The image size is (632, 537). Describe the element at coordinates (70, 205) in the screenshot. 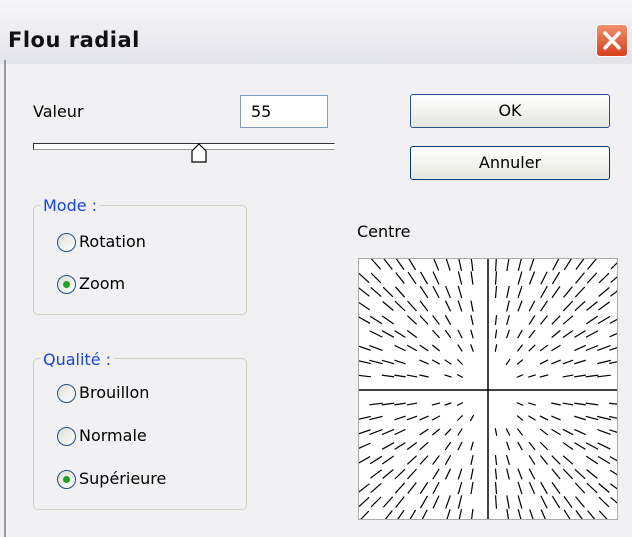

I see `mode-legend: Mode :` at that location.